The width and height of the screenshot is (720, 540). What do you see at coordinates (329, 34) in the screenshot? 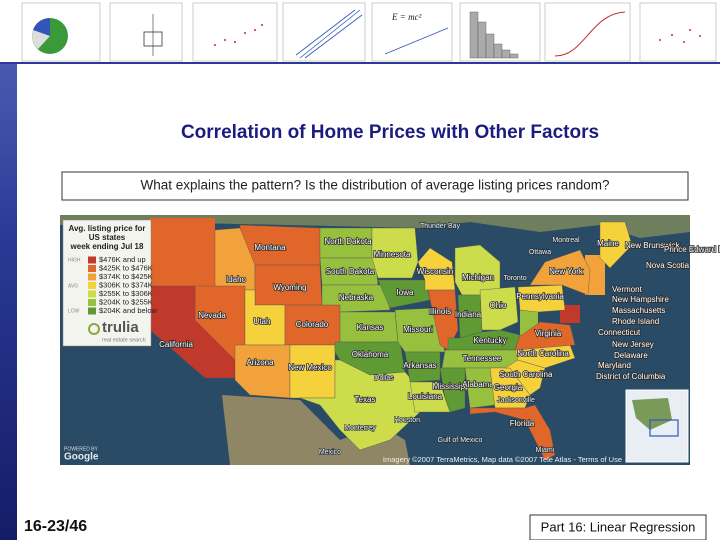
I see `thumbnail-lines` at bounding box center [329, 34].